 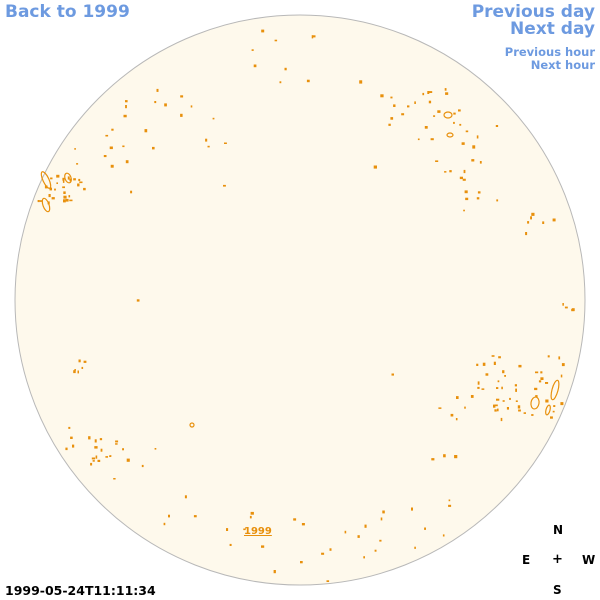 What do you see at coordinates (533, 12) in the screenshot?
I see `previous-day-link: Previous day` at bounding box center [533, 12].